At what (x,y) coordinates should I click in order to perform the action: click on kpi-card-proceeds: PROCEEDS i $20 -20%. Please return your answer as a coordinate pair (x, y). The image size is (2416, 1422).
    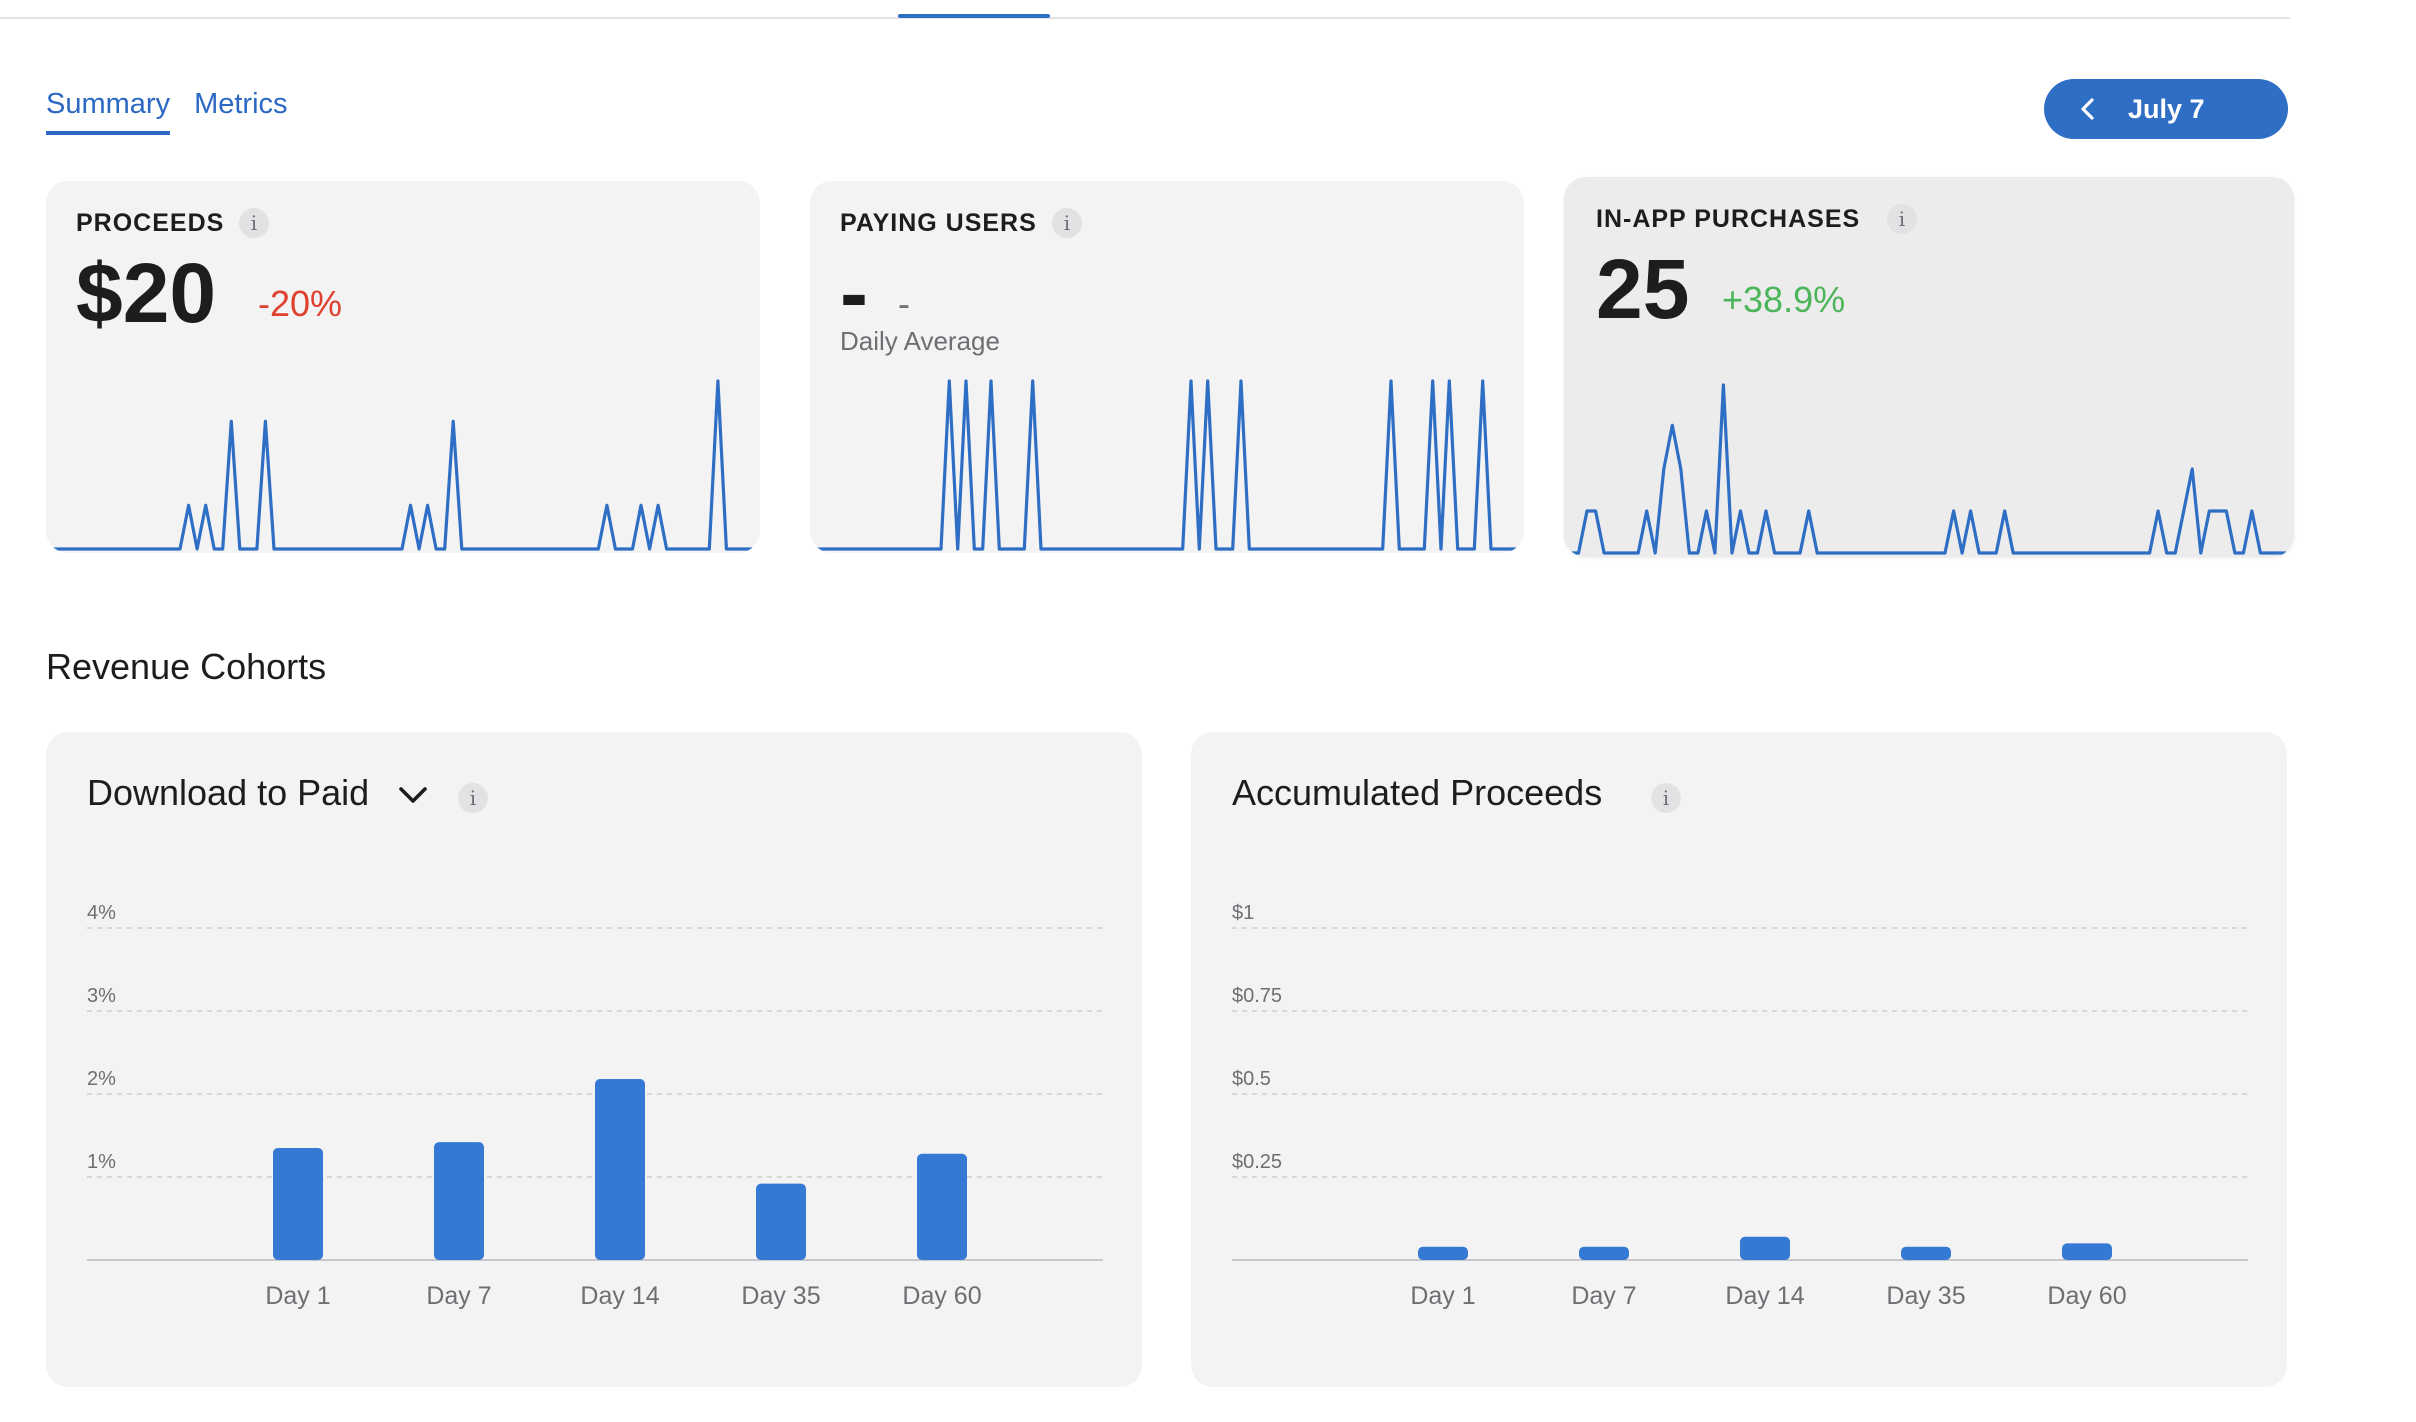
    Looking at the image, I should click on (403, 367).